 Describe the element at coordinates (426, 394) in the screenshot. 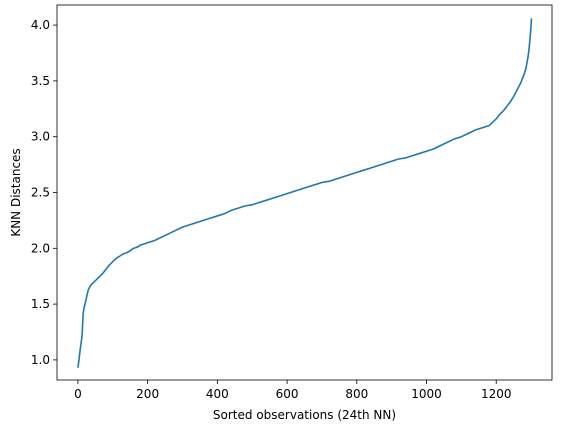

I see `x-tick-label: 1000` at that location.